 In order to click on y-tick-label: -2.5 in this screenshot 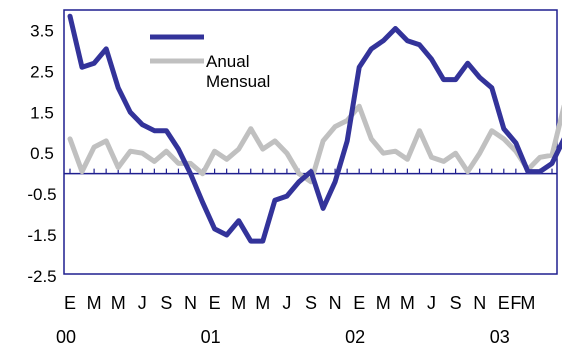, I will do `click(41, 276)`.